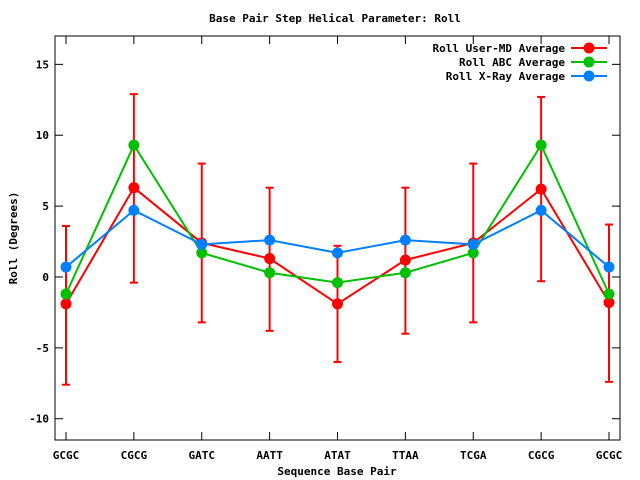 The width and height of the screenshot is (640, 480). Describe the element at coordinates (42, 64) in the screenshot. I see `y-tick-label: 15` at that location.